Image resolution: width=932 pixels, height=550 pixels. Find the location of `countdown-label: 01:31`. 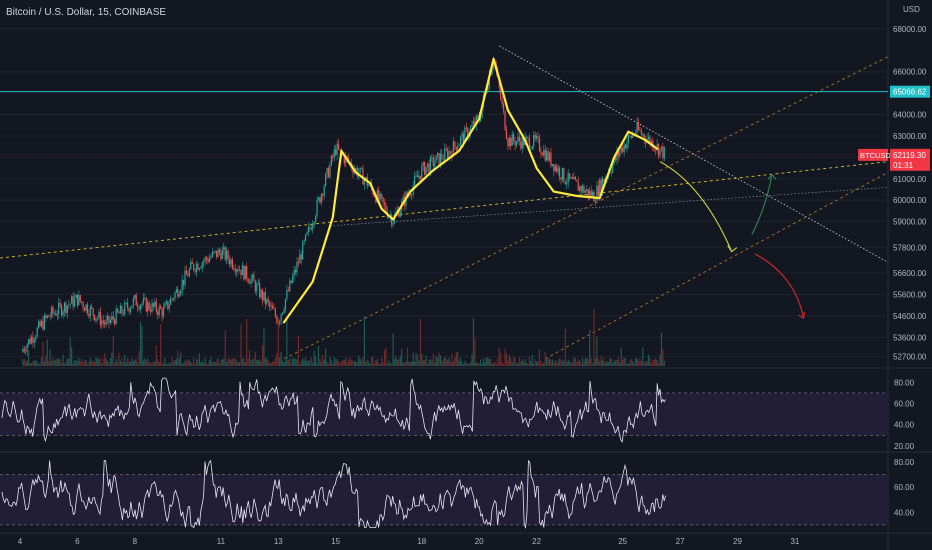

countdown-label: 01:31 is located at coordinates (903, 165).